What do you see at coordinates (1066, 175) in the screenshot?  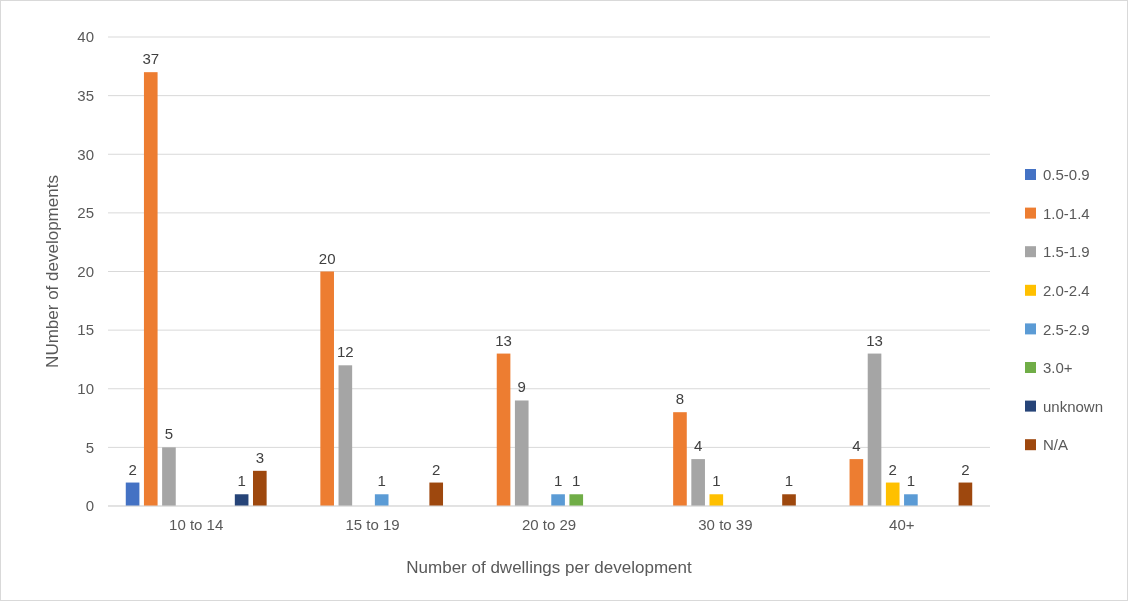 I see `legend-label: 0.5-0.9` at bounding box center [1066, 175].